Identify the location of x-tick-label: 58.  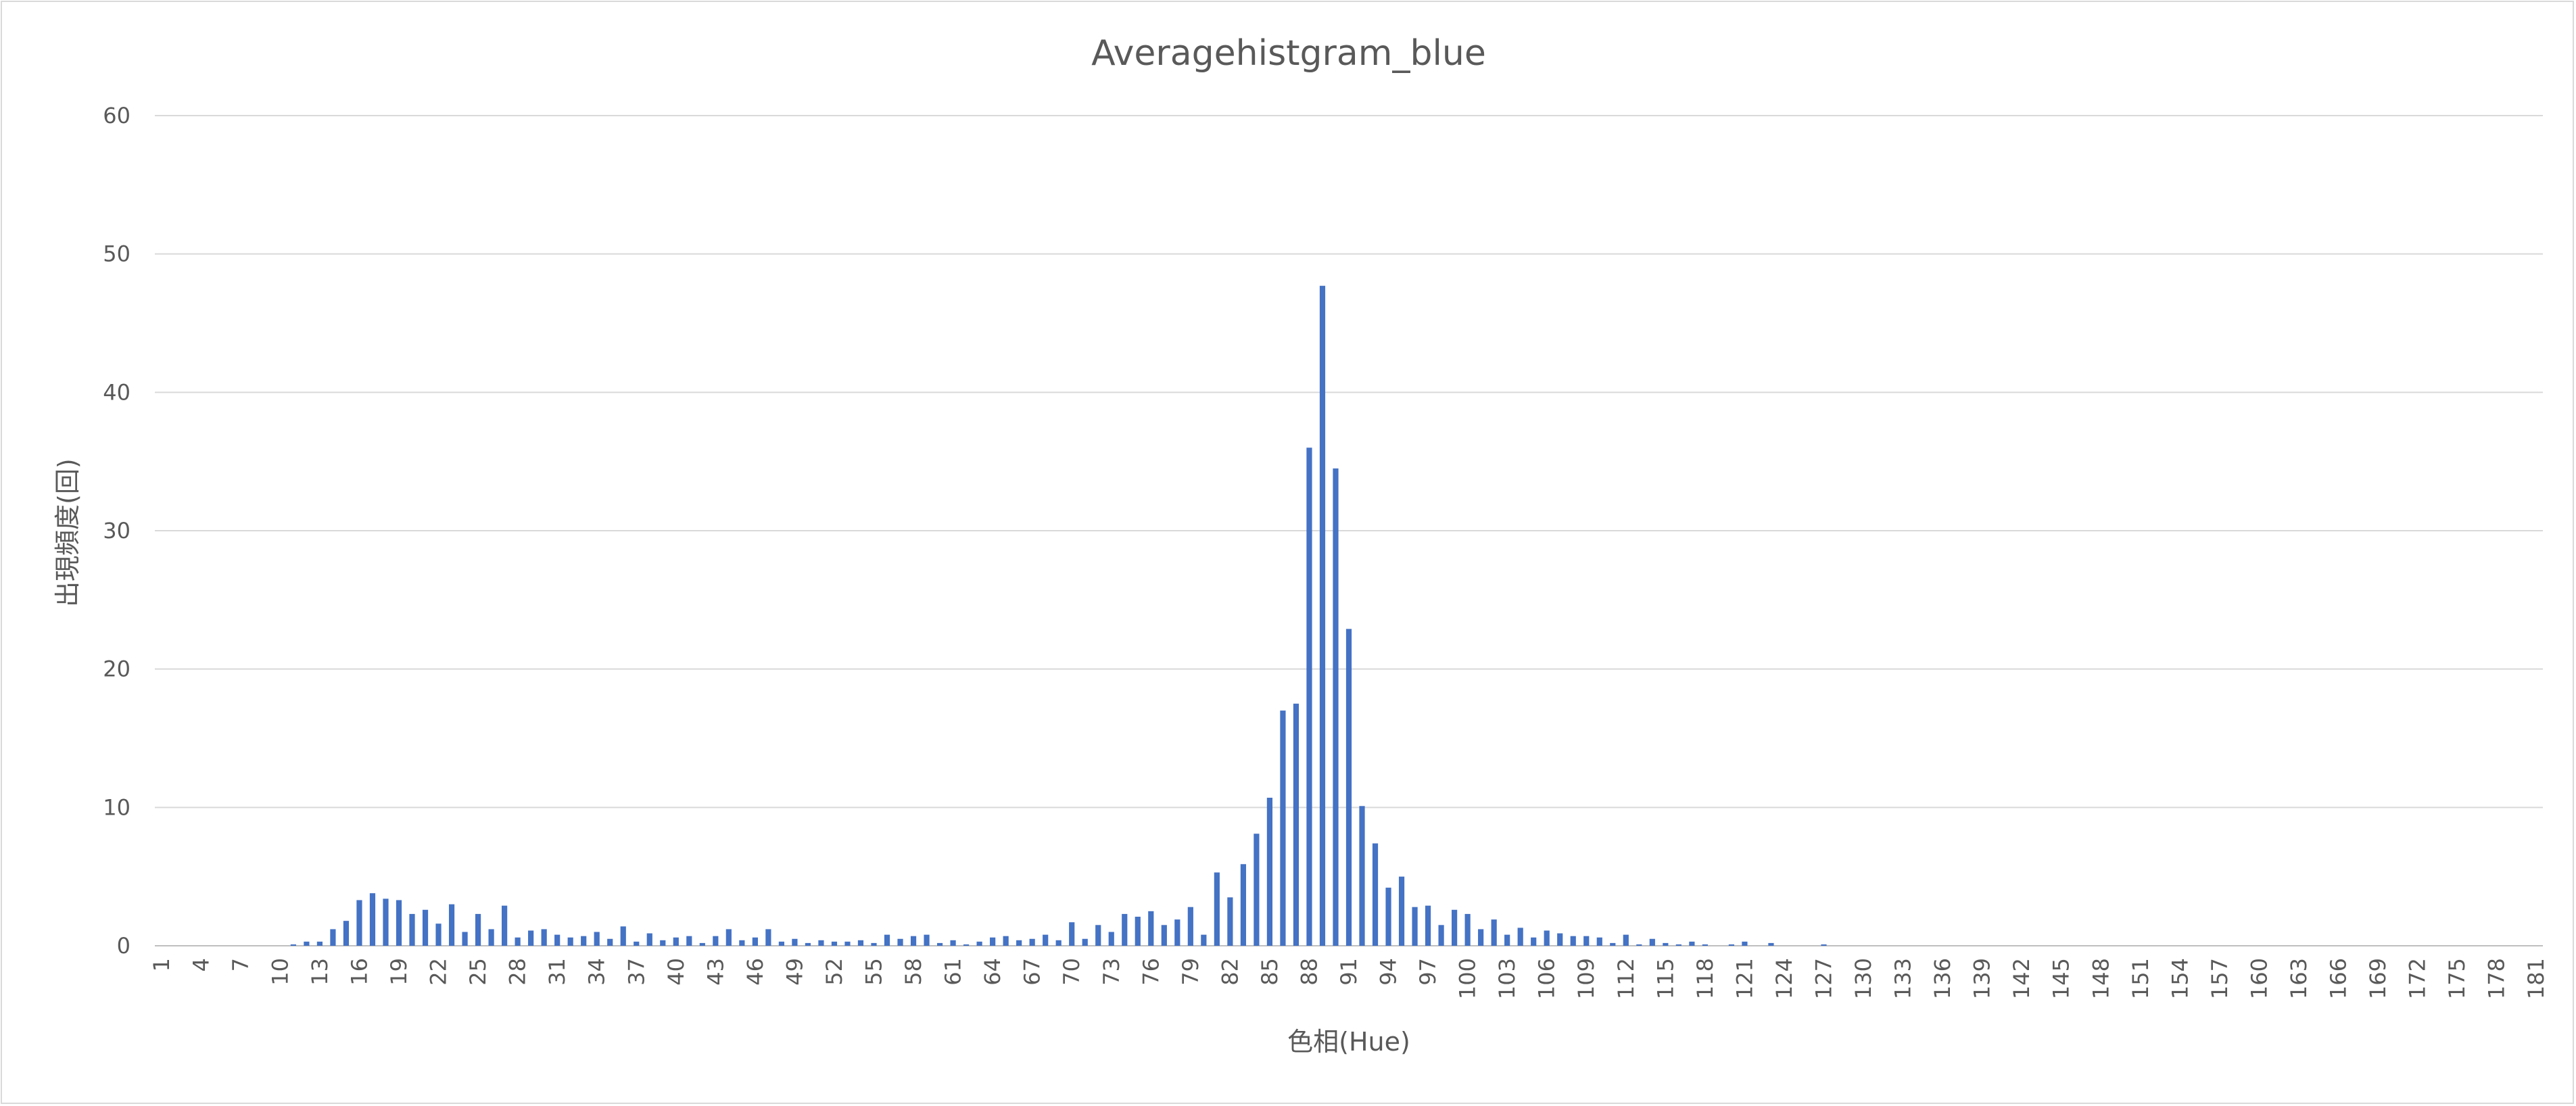
(913, 972).